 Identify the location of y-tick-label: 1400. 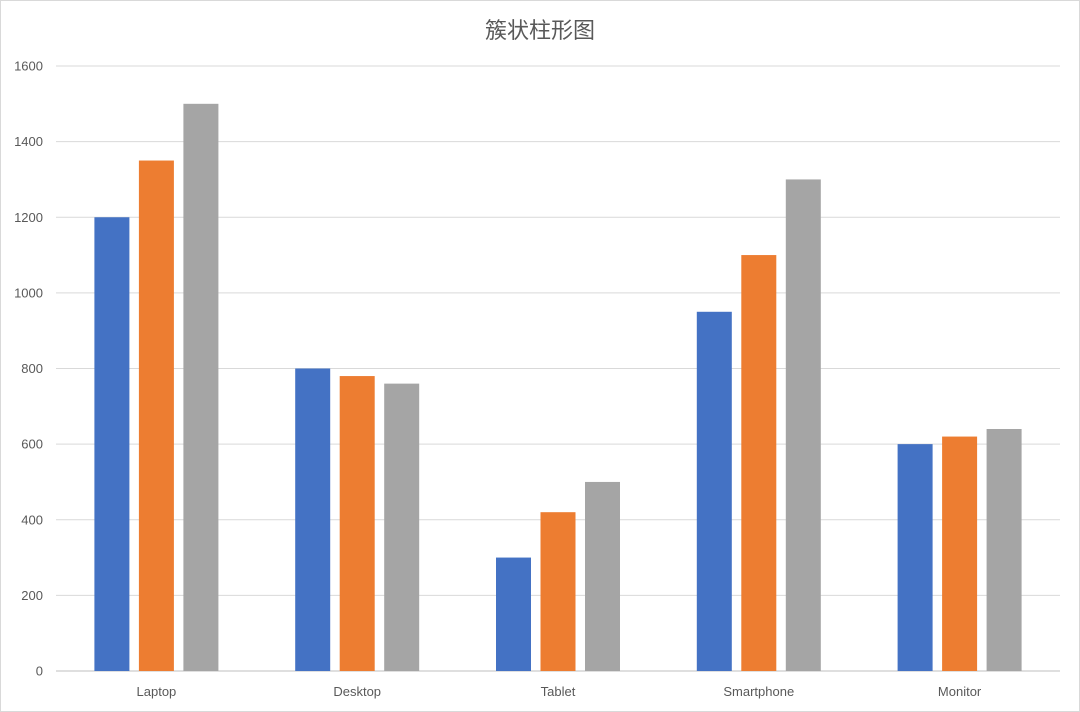
(28, 141).